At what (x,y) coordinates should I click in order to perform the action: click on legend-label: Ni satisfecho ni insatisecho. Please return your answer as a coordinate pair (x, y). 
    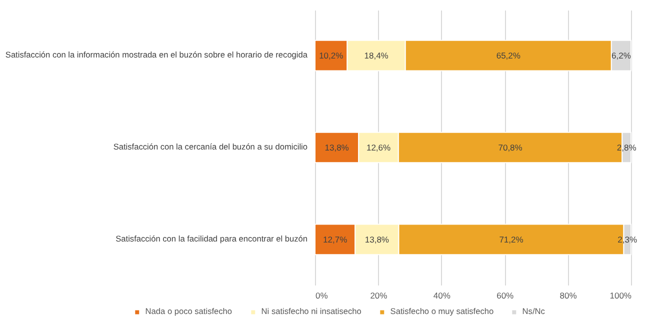
    Looking at the image, I should click on (311, 311).